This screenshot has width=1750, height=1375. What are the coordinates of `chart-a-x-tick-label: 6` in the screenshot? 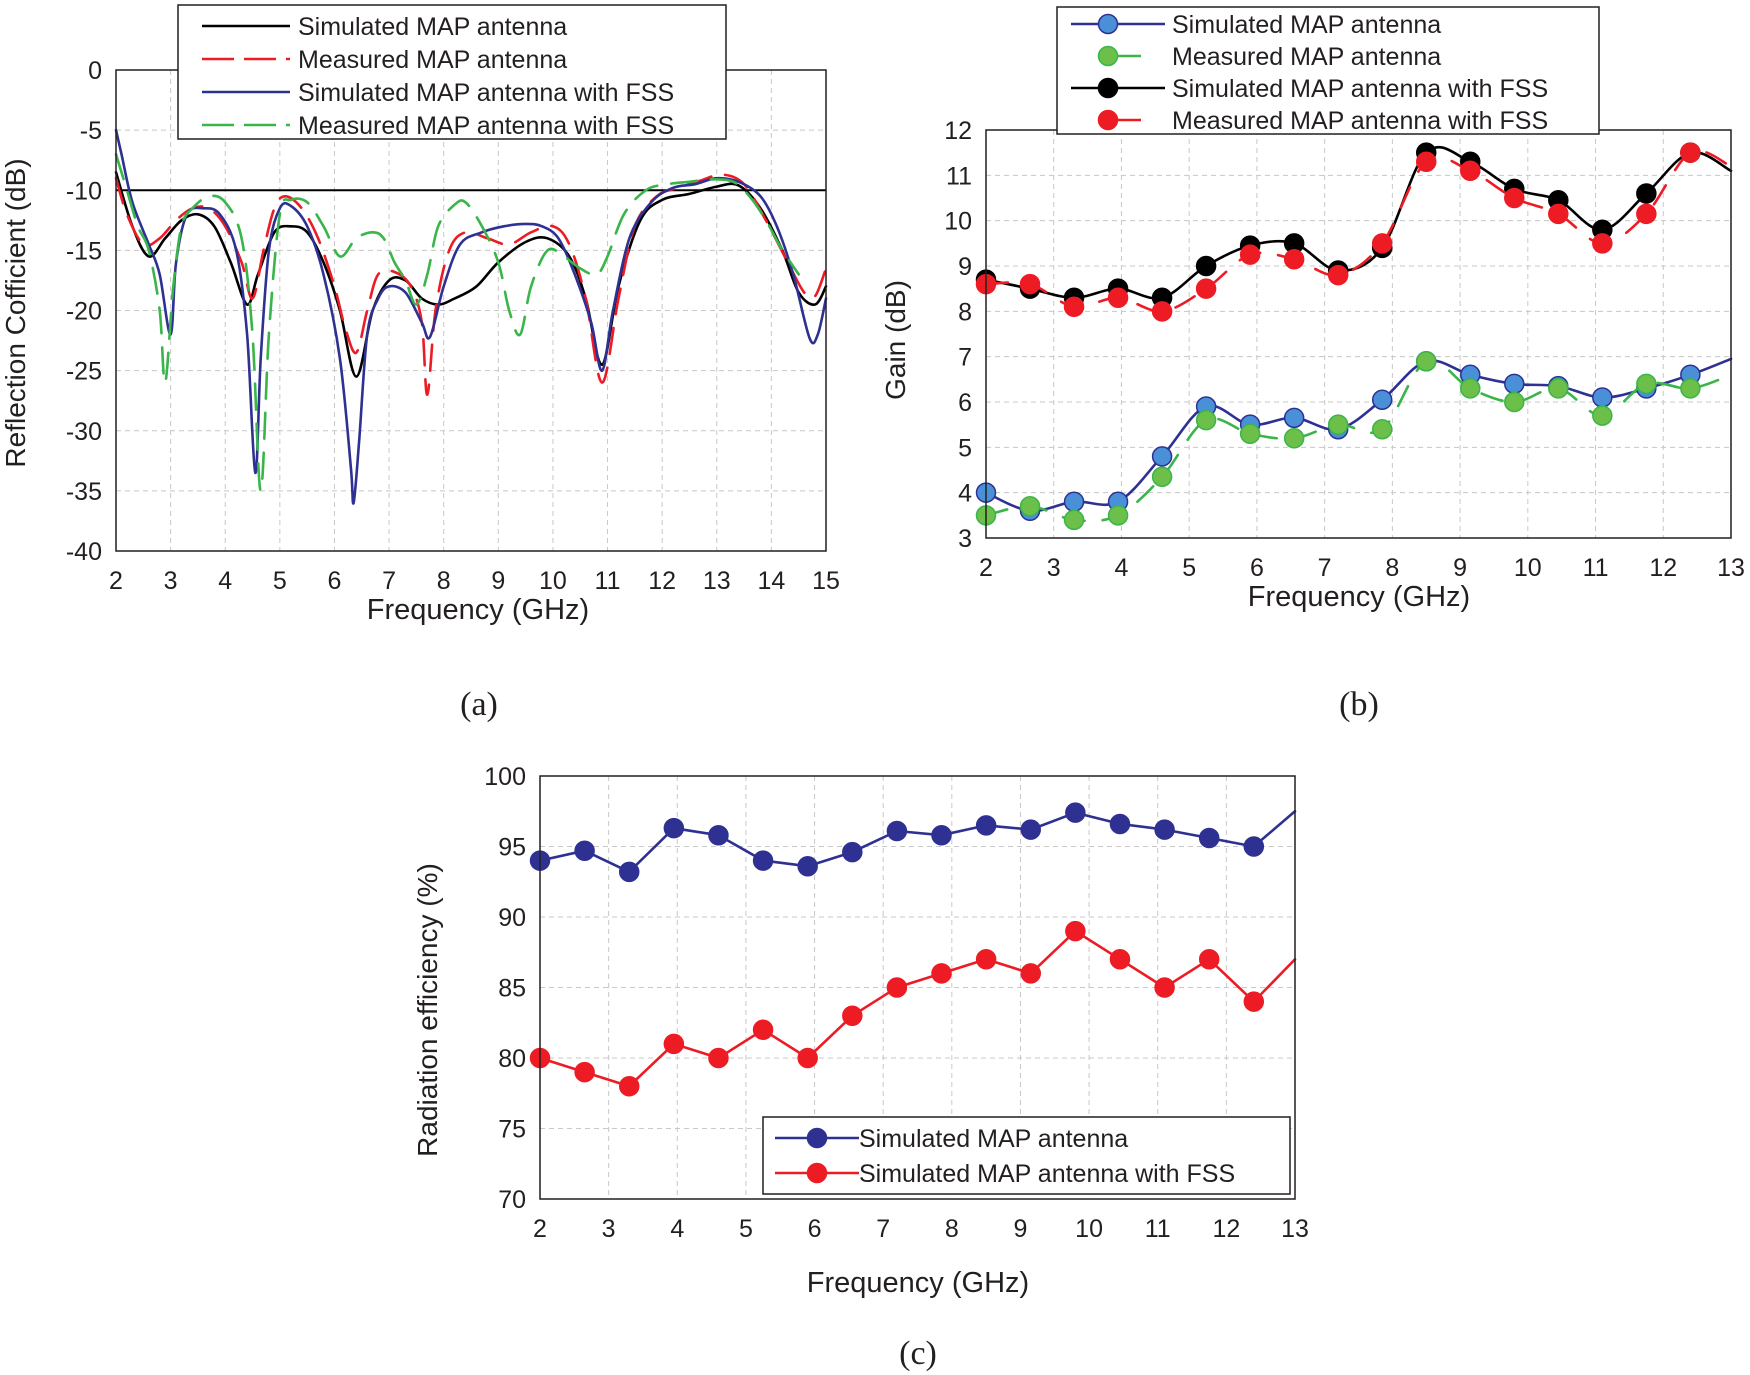 It's located at (335, 581).